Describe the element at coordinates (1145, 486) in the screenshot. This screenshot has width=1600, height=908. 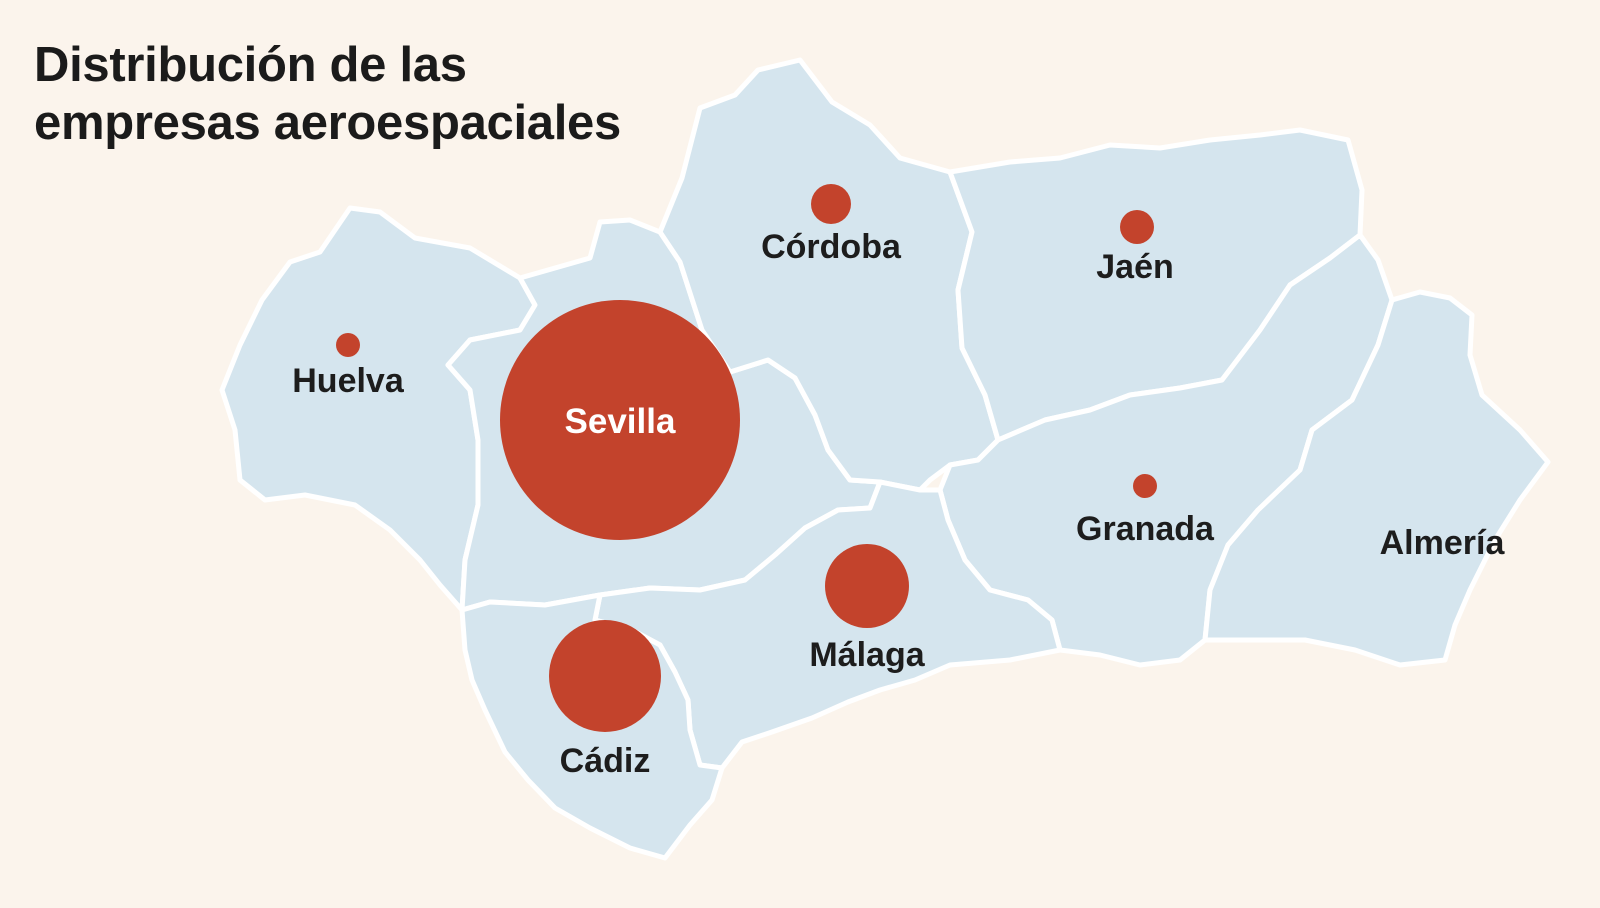
I see `bubble-granada` at that location.